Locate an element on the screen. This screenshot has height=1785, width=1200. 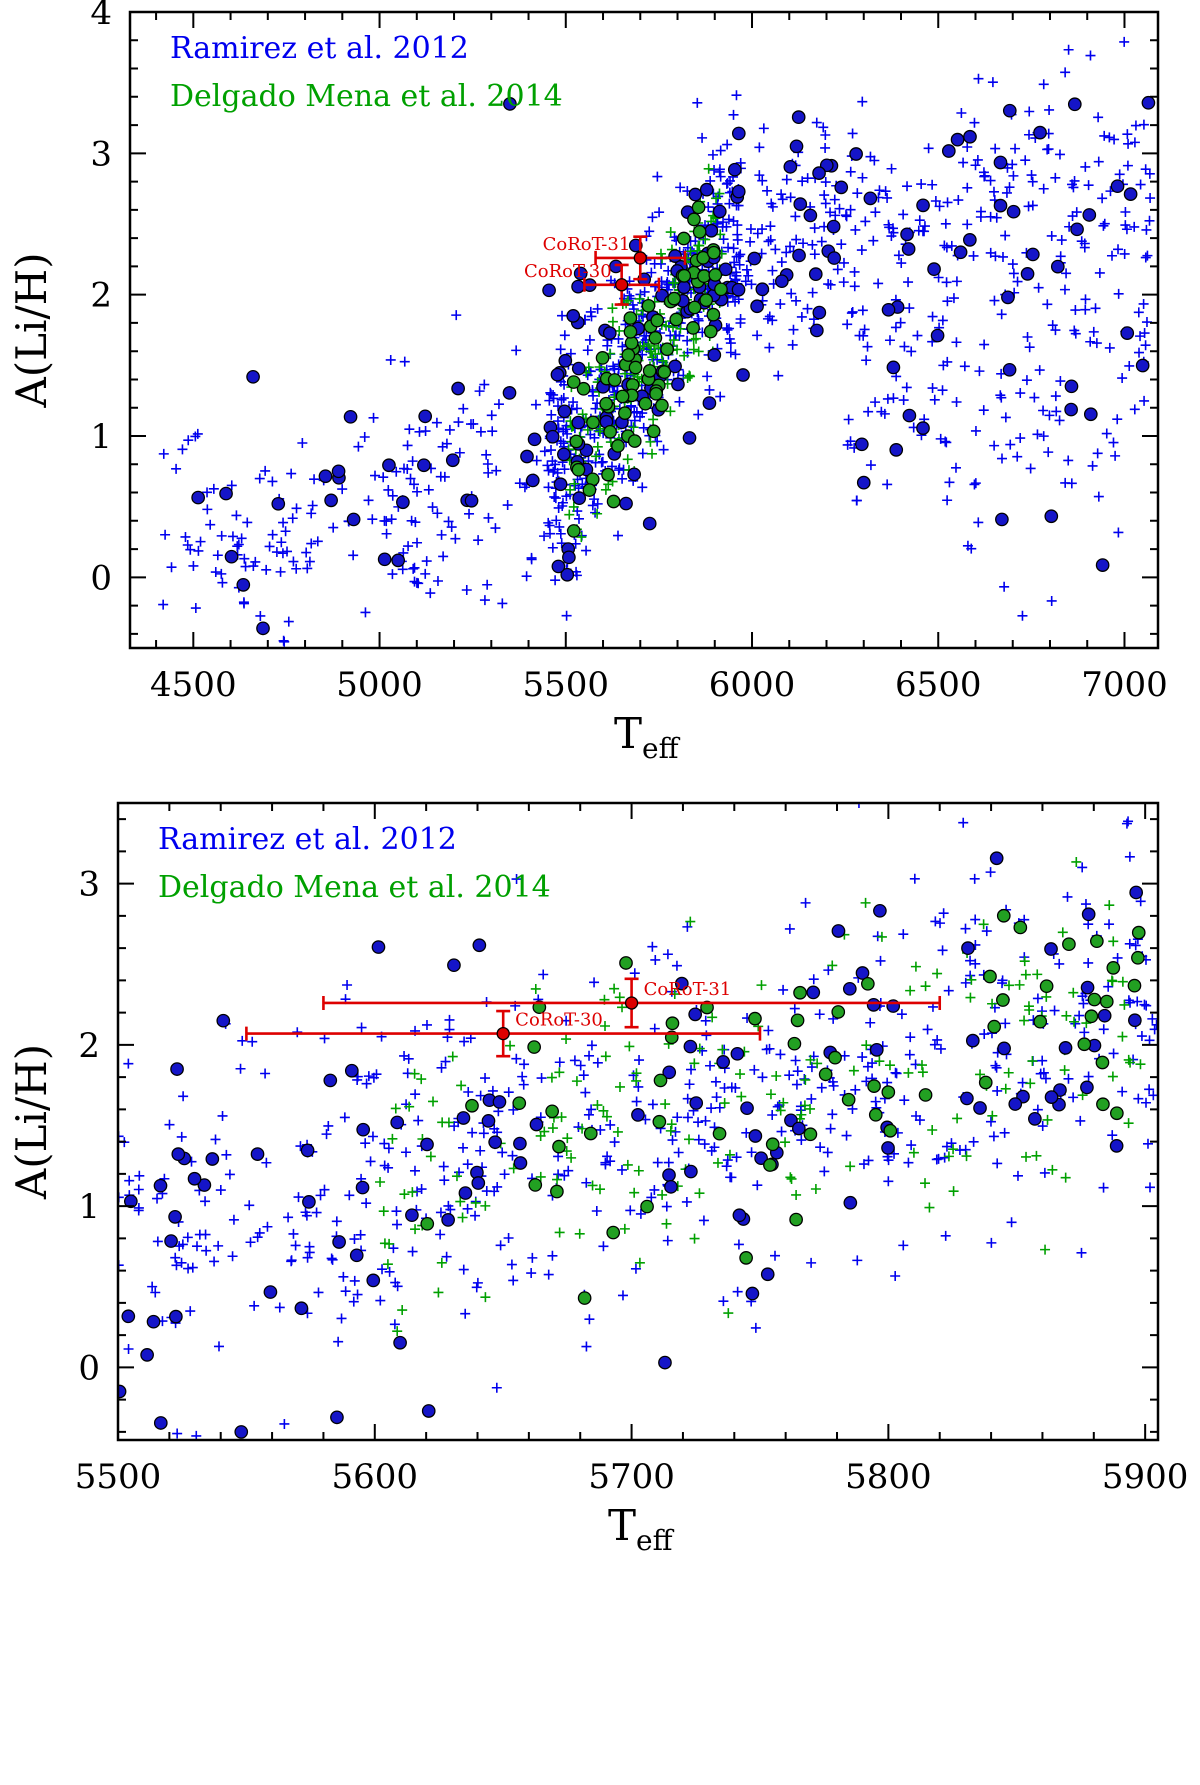
top-y-axis-title: A(Li/H) is located at coordinates (31, 330).